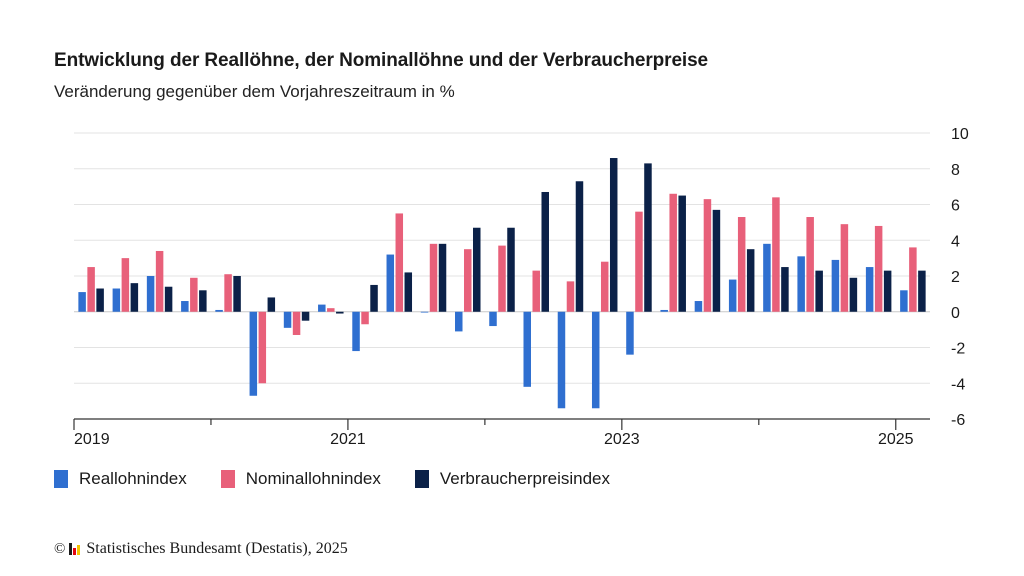 Image resolution: width=1024 pixels, height=576 pixels. Describe the element at coordinates (348, 439) in the screenshot. I see `x-tick-label: 2021` at that location.